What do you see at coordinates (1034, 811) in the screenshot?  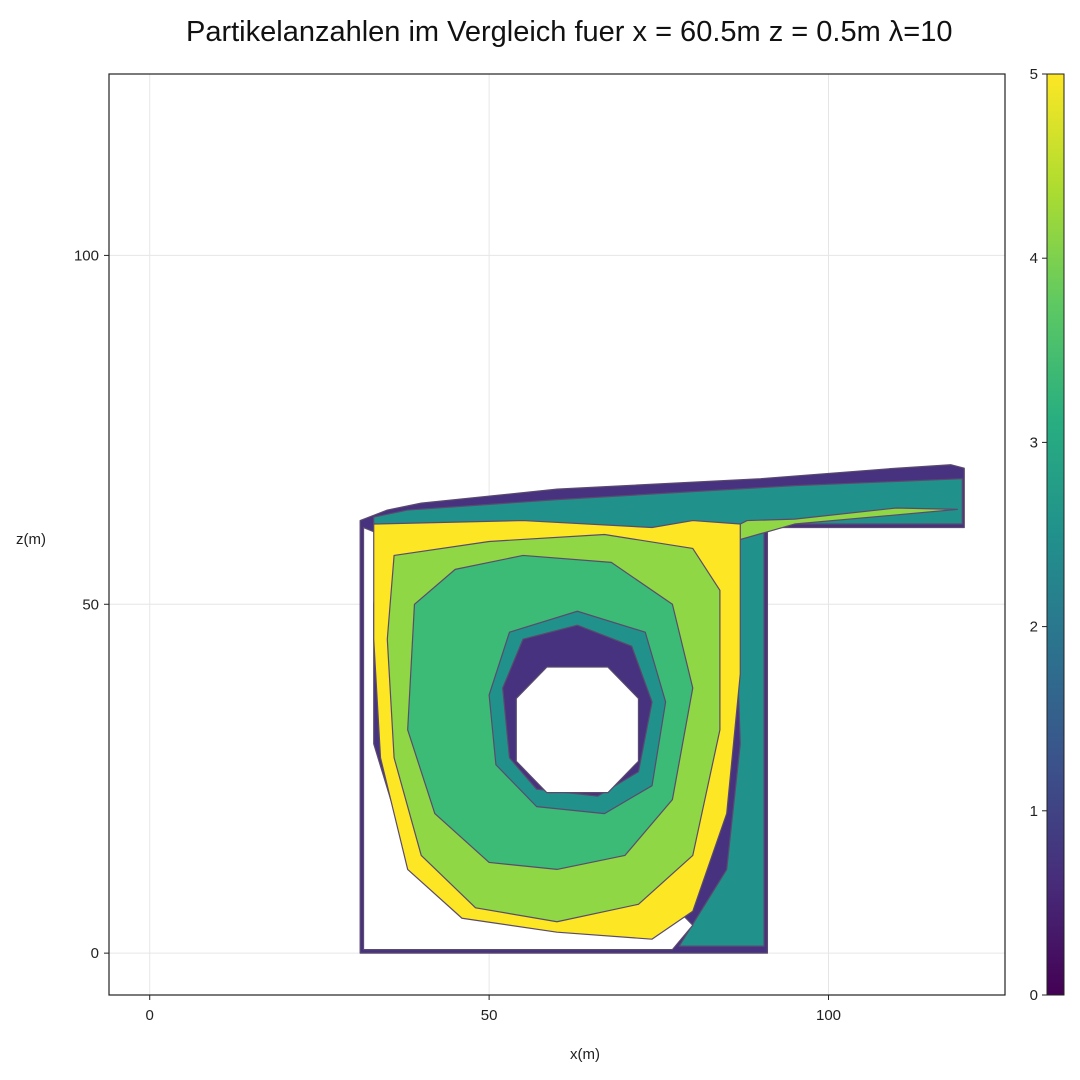 I see `colorbar-tick-label: 1` at bounding box center [1034, 811].